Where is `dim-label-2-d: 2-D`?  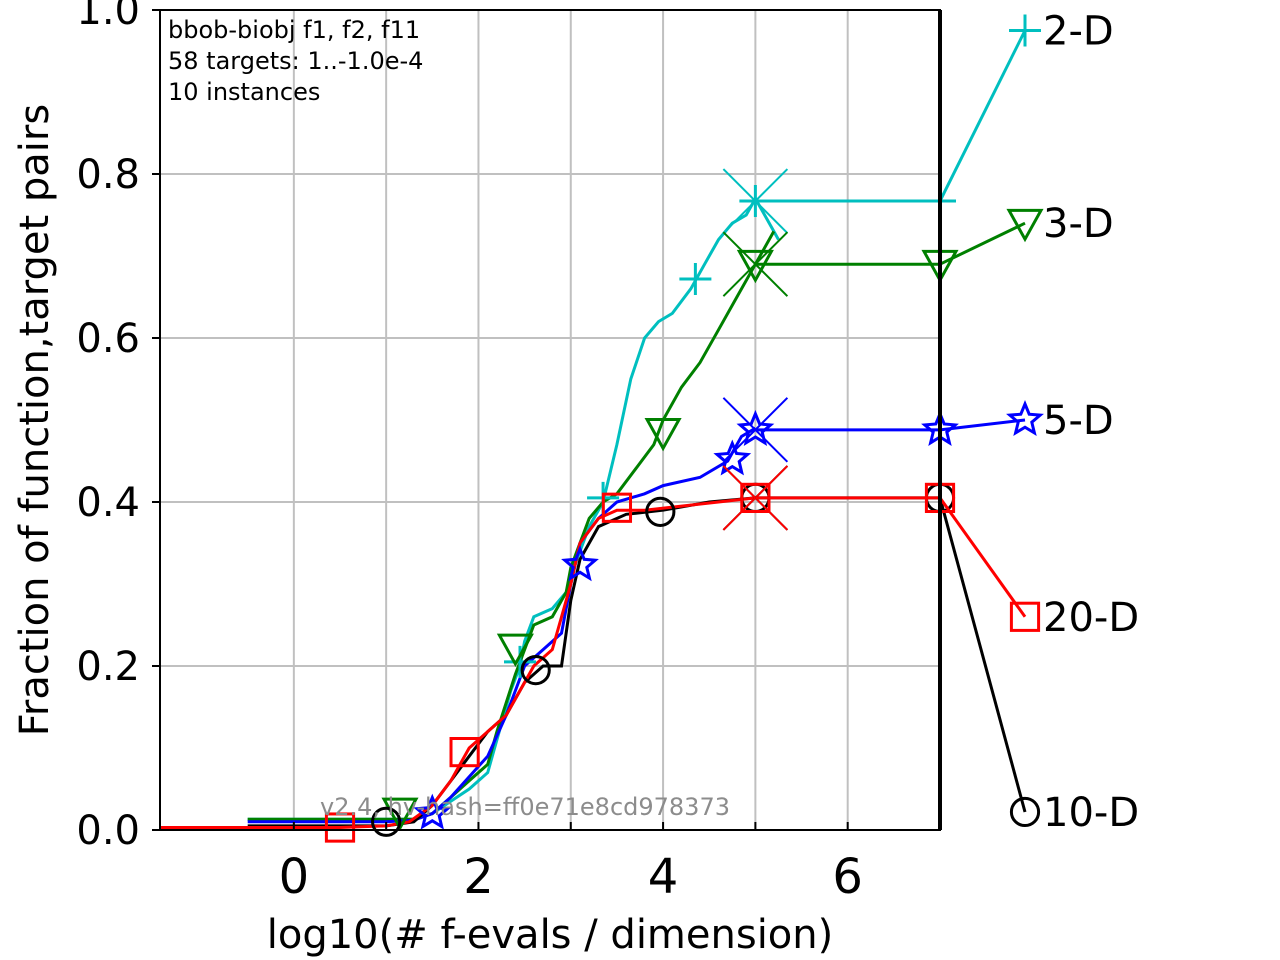 dim-label-2-d: 2-D is located at coordinates (1078, 32).